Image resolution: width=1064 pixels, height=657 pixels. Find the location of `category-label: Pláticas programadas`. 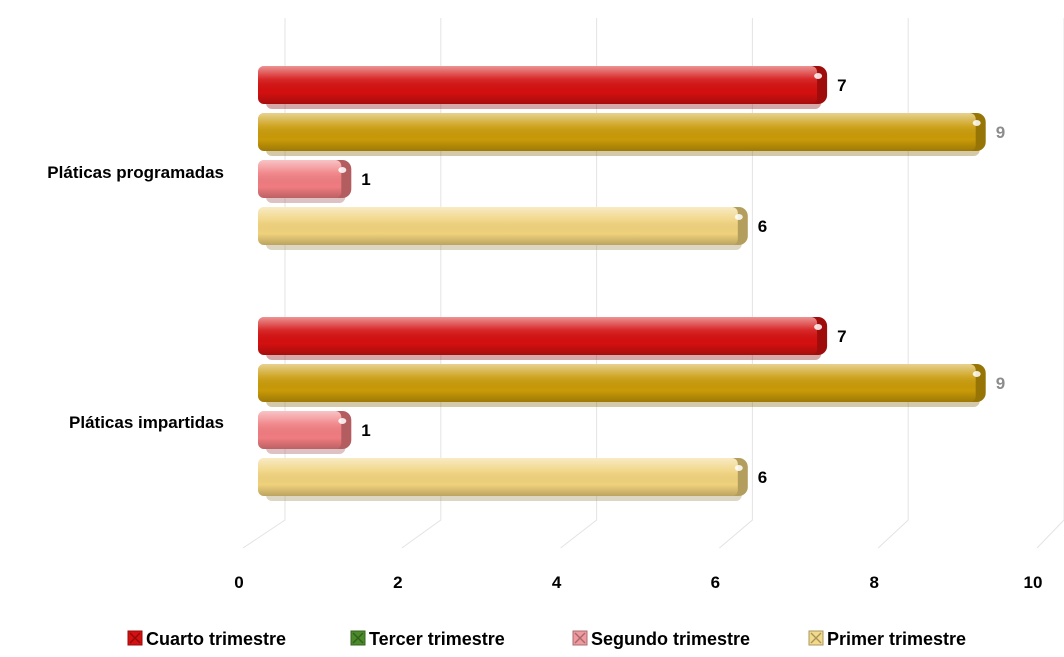

category-label: Pláticas programadas is located at coordinates (135, 172).